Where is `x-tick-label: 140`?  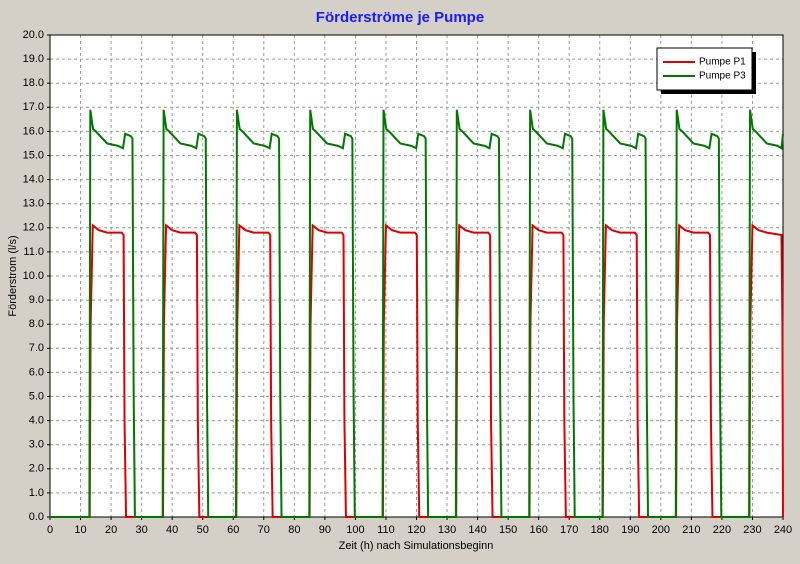
x-tick-label: 140 is located at coordinates (477, 530).